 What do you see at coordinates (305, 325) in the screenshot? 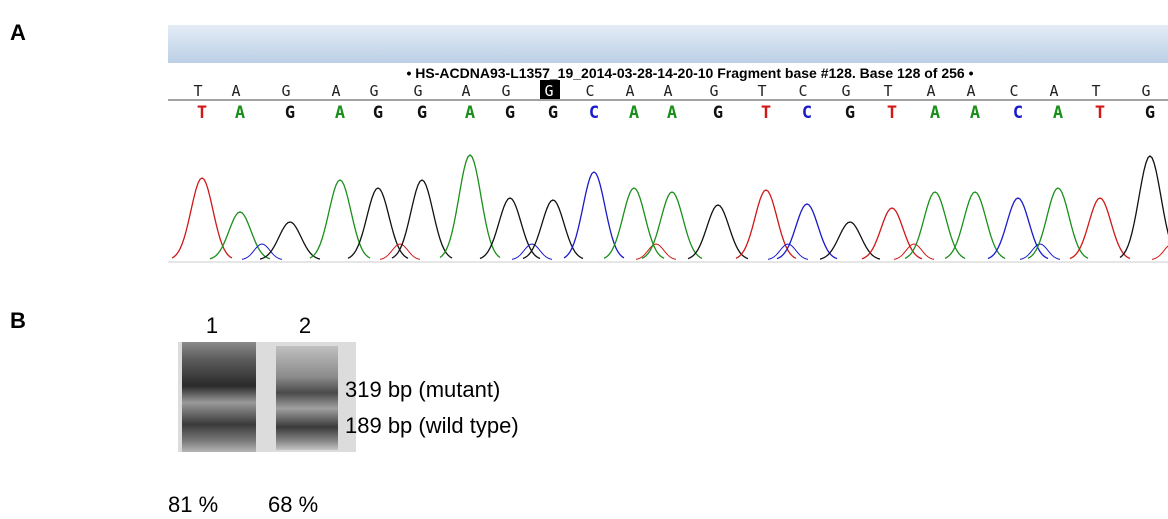
I see `lane-label: 2` at bounding box center [305, 325].